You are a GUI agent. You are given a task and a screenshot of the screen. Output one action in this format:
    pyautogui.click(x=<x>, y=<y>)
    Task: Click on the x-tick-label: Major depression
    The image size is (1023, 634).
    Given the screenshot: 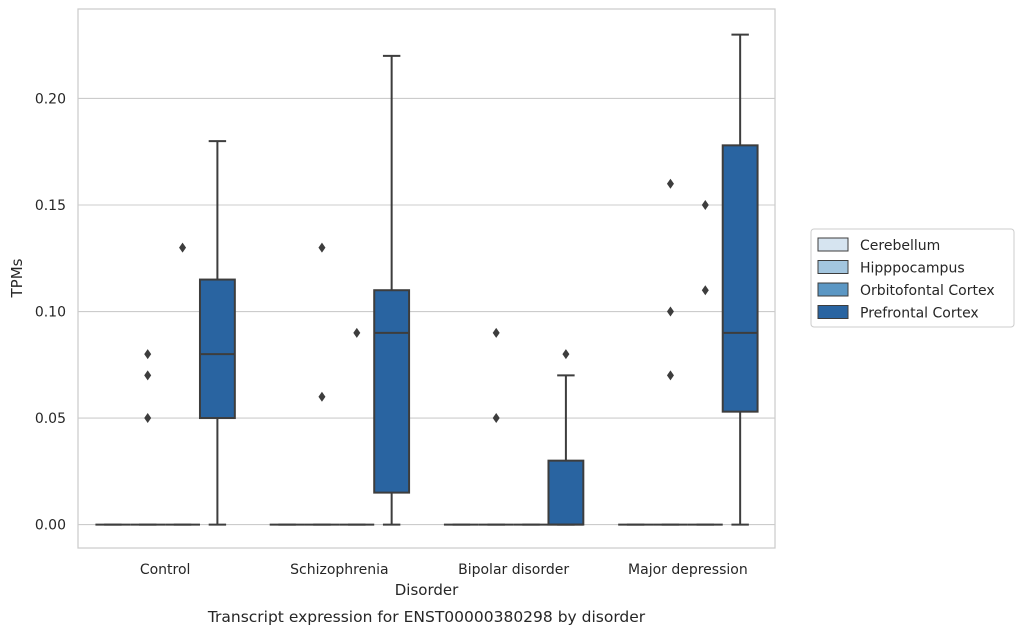 What is the action you would take?
    pyautogui.click(x=688, y=570)
    